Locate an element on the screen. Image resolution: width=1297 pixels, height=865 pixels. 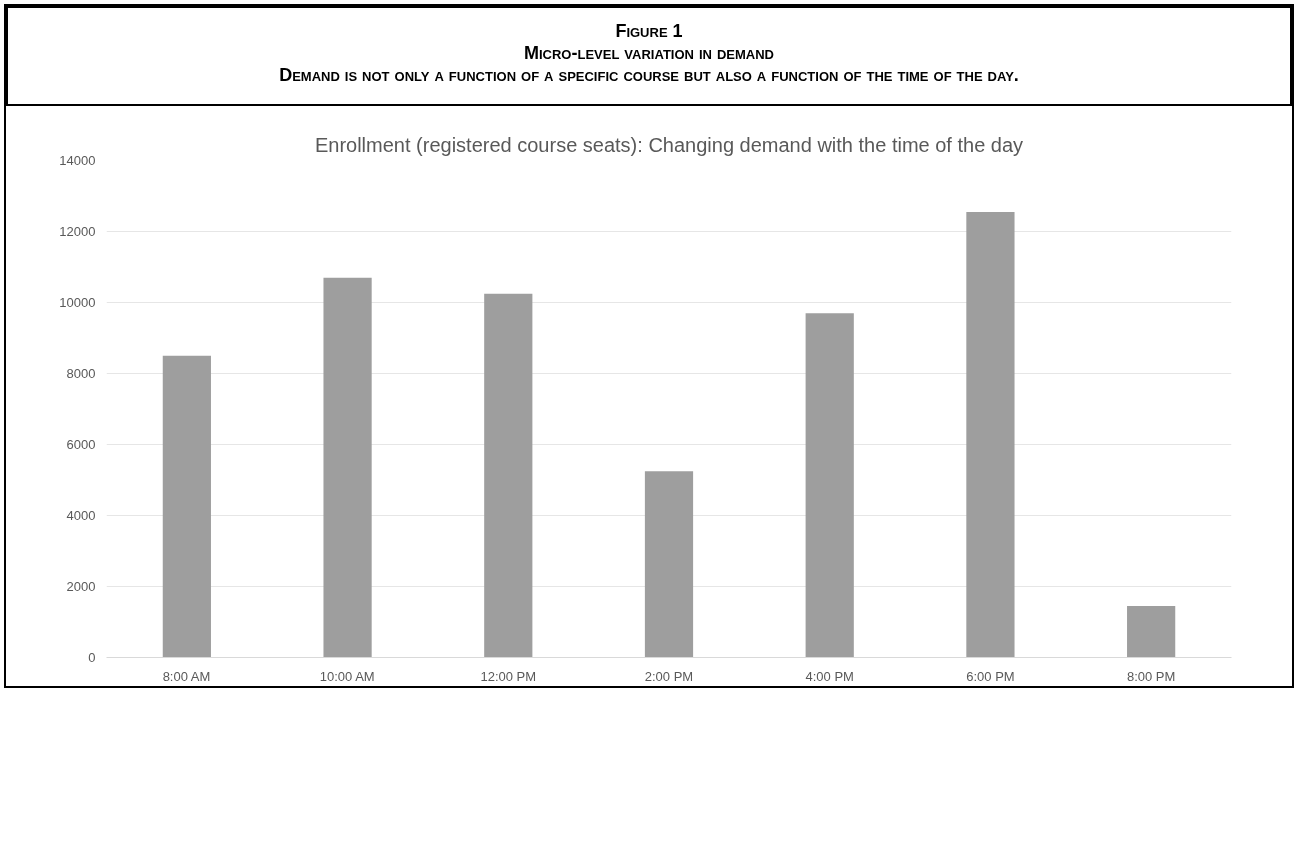
x-tick-label: 4:00 PM is located at coordinates (829, 676).